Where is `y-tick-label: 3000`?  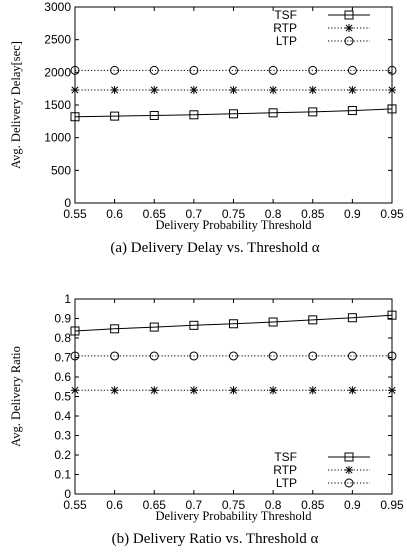 y-tick-label: 3000 is located at coordinates (57, 7).